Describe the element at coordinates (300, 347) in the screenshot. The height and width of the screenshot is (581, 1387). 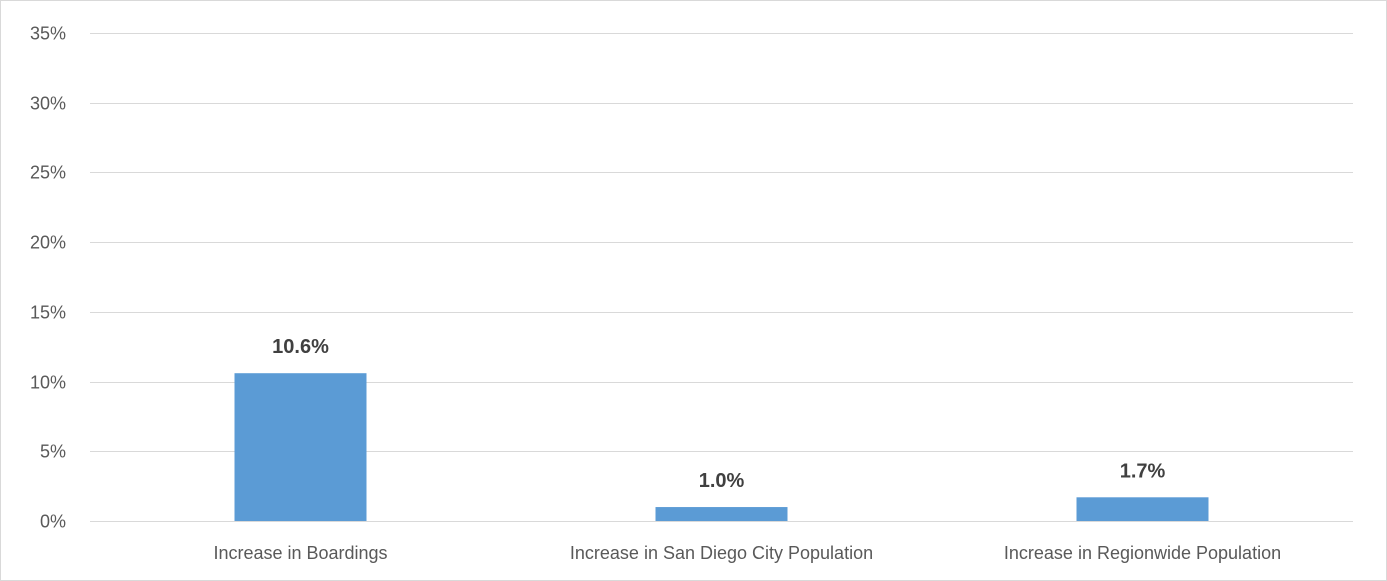
I see `data-label: 10.6%` at that location.